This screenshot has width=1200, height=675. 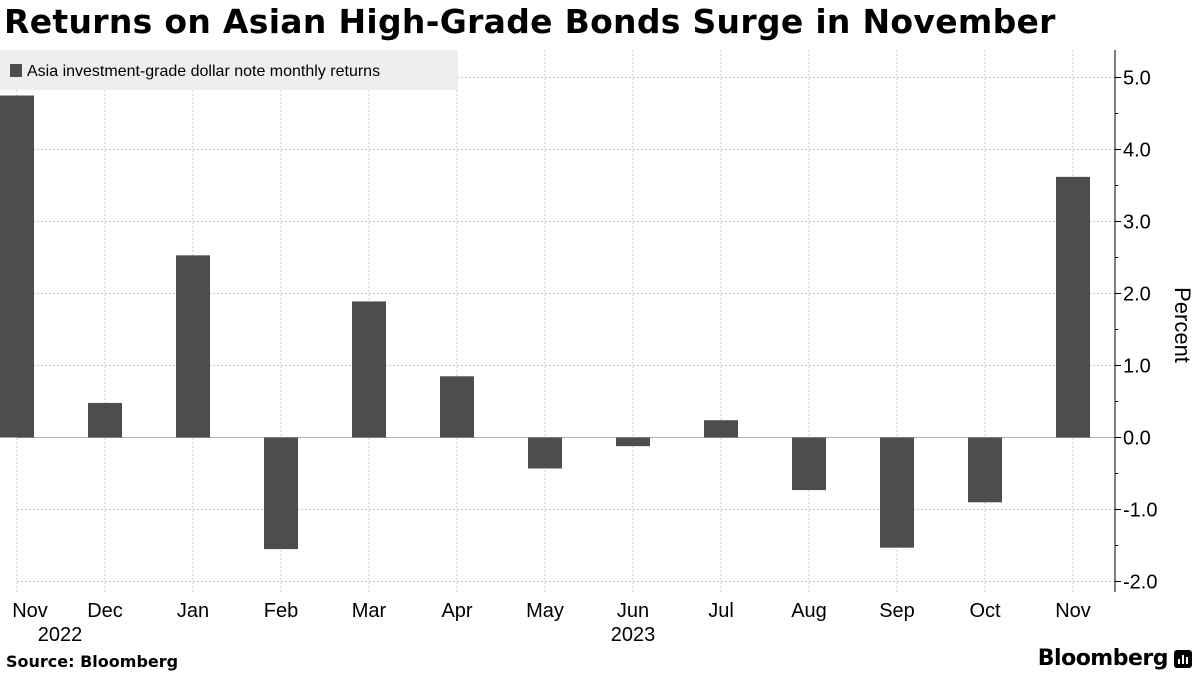 What do you see at coordinates (809, 611) in the screenshot?
I see `x-tick-label: Aug` at bounding box center [809, 611].